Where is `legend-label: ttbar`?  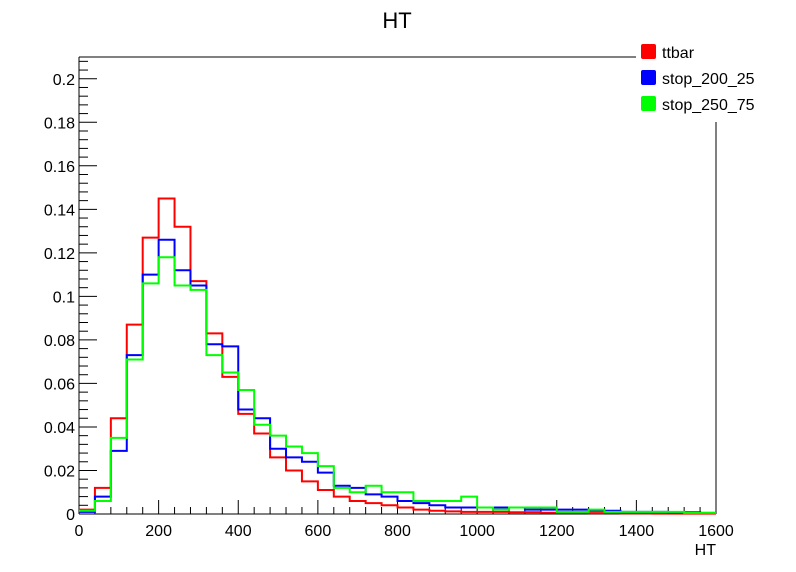
legend-label: ttbar is located at coordinates (678, 53).